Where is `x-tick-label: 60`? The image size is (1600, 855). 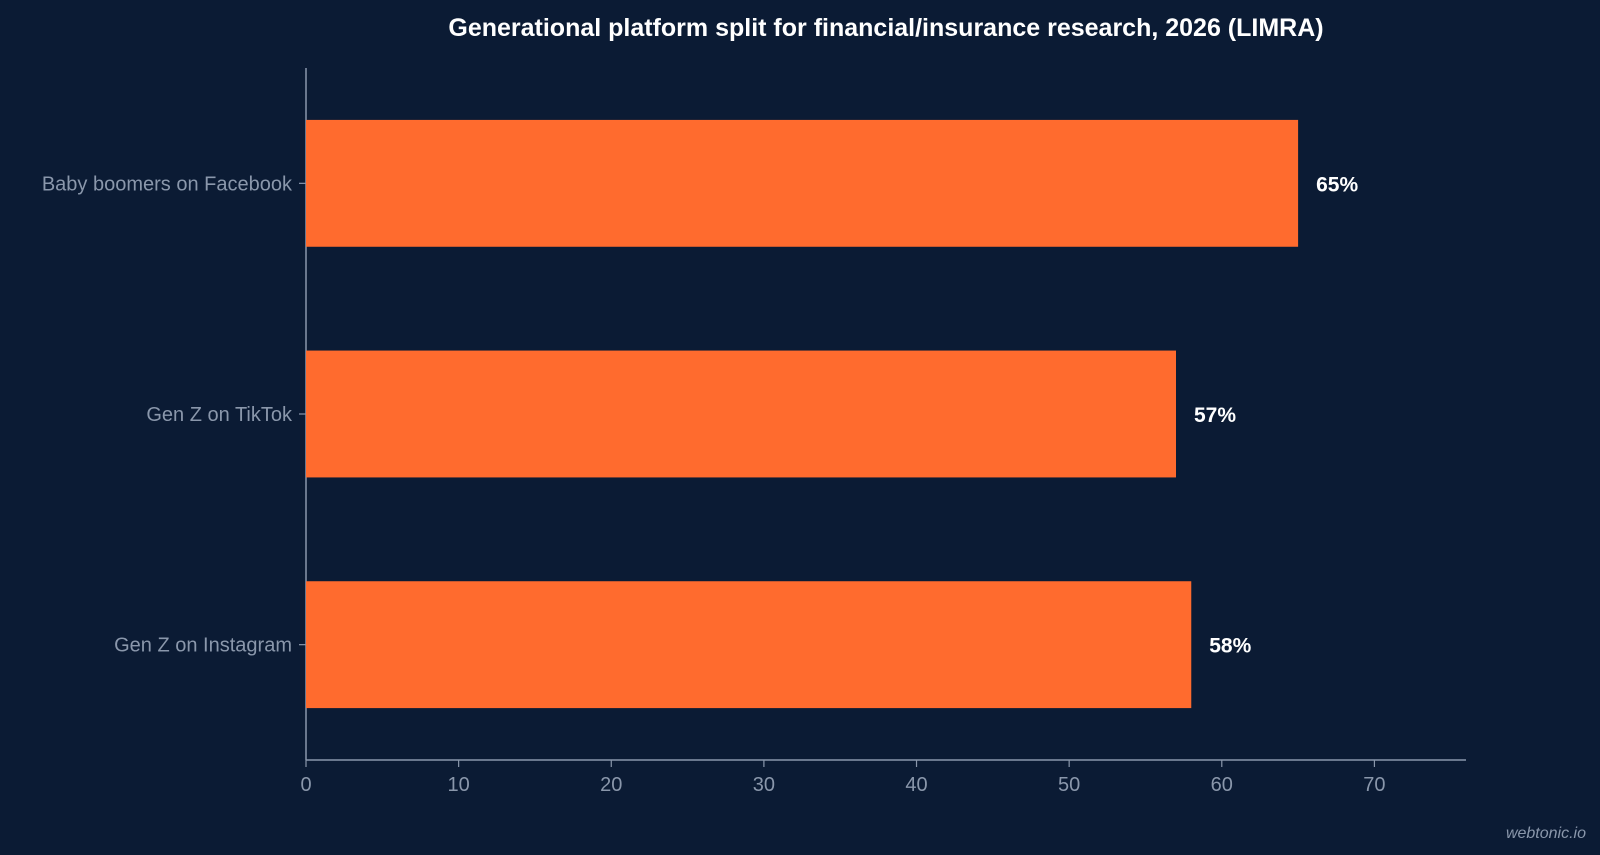 x-tick-label: 60 is located at coordinates (1222, 785).